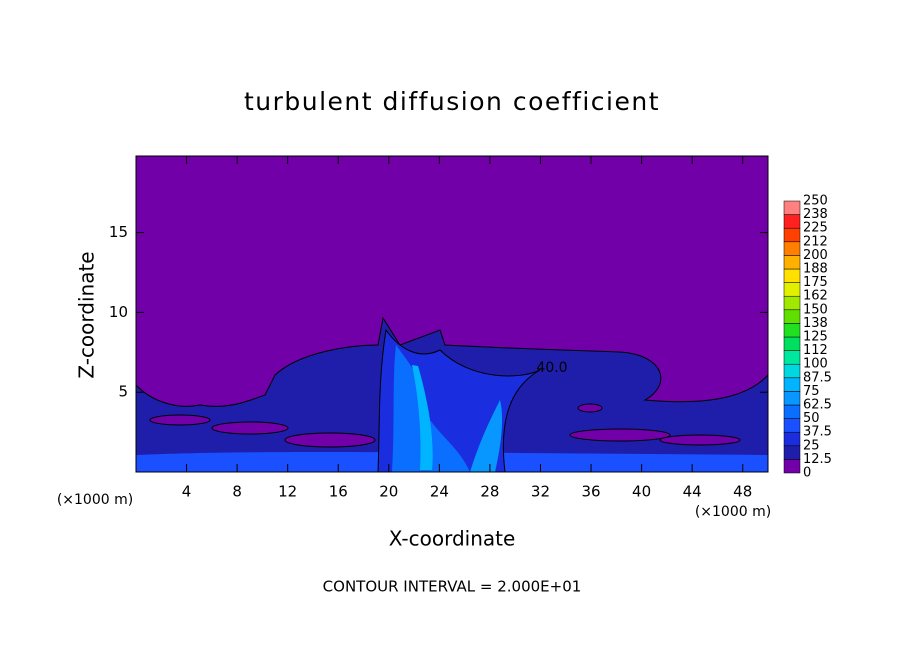  Describe the element at coordinates (815, 269) in the screenshot. I see `colorbar-label: 188` at that location.